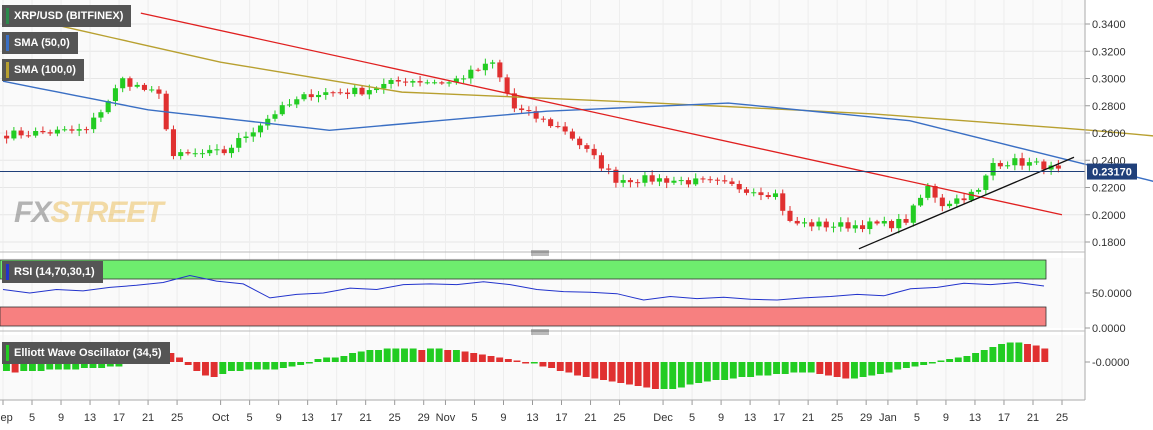 This screenshot has height=430, width=1153. I want to click on current-price-label: 0.23170, so click(1112, 173).